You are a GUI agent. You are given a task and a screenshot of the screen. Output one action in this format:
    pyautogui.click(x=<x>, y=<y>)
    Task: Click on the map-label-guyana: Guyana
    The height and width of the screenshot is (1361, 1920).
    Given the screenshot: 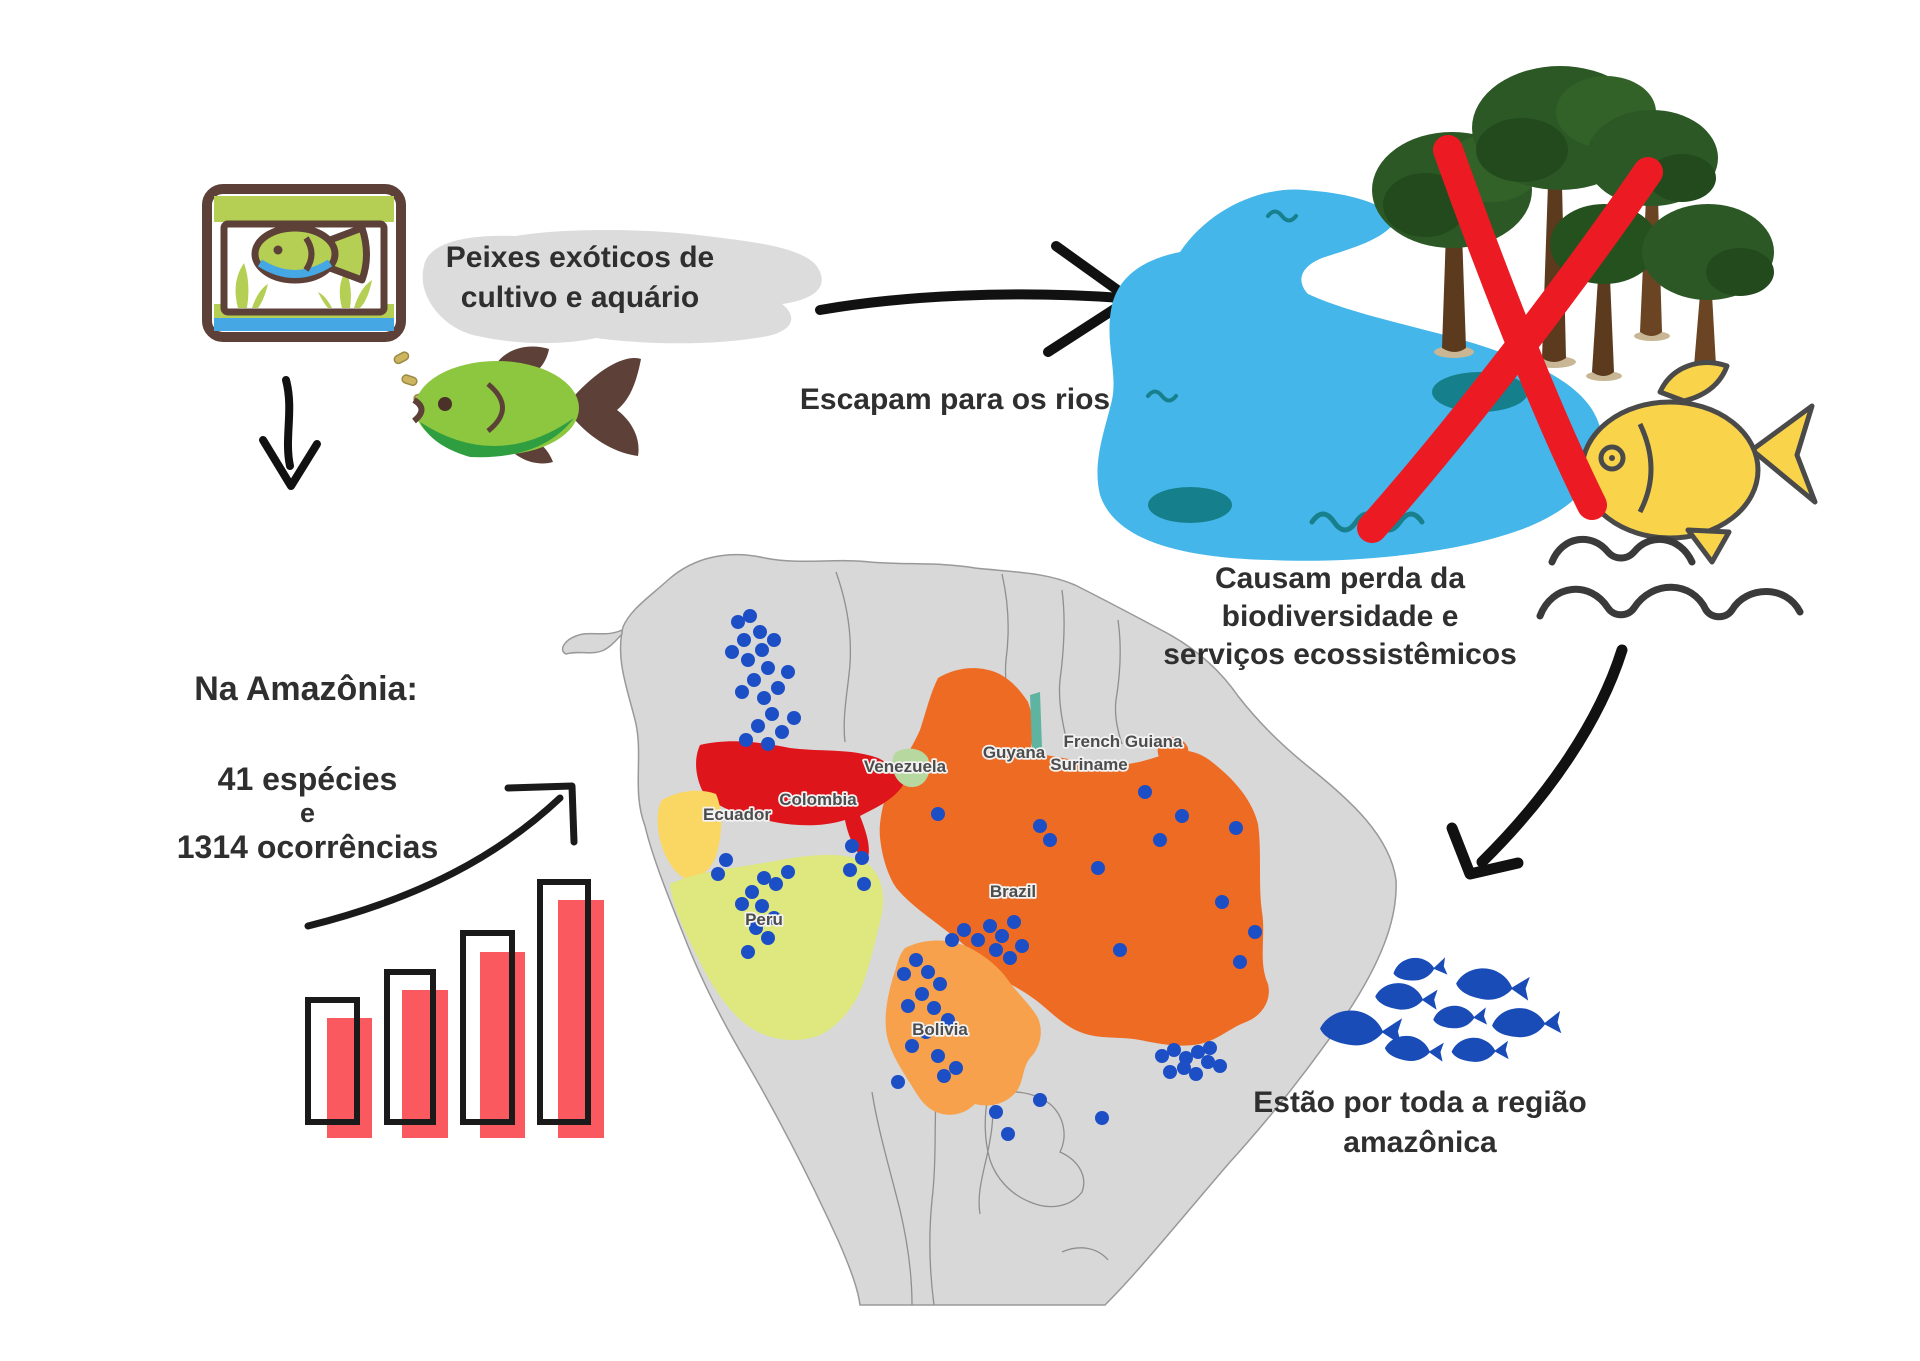 What is the action you would take?
    pyautogui.click(x=1014, y=752)
    